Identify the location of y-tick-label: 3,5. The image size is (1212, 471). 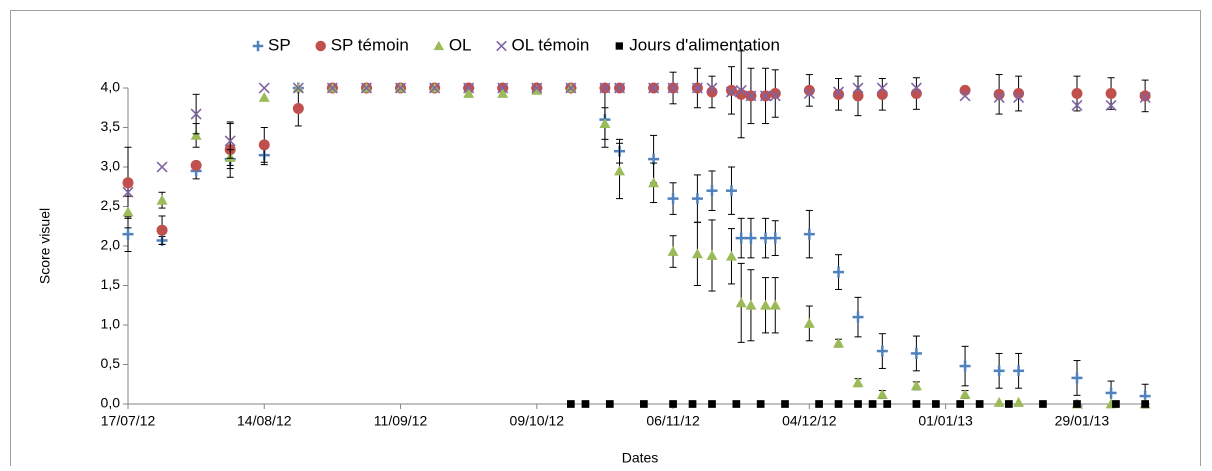
(111, 126).